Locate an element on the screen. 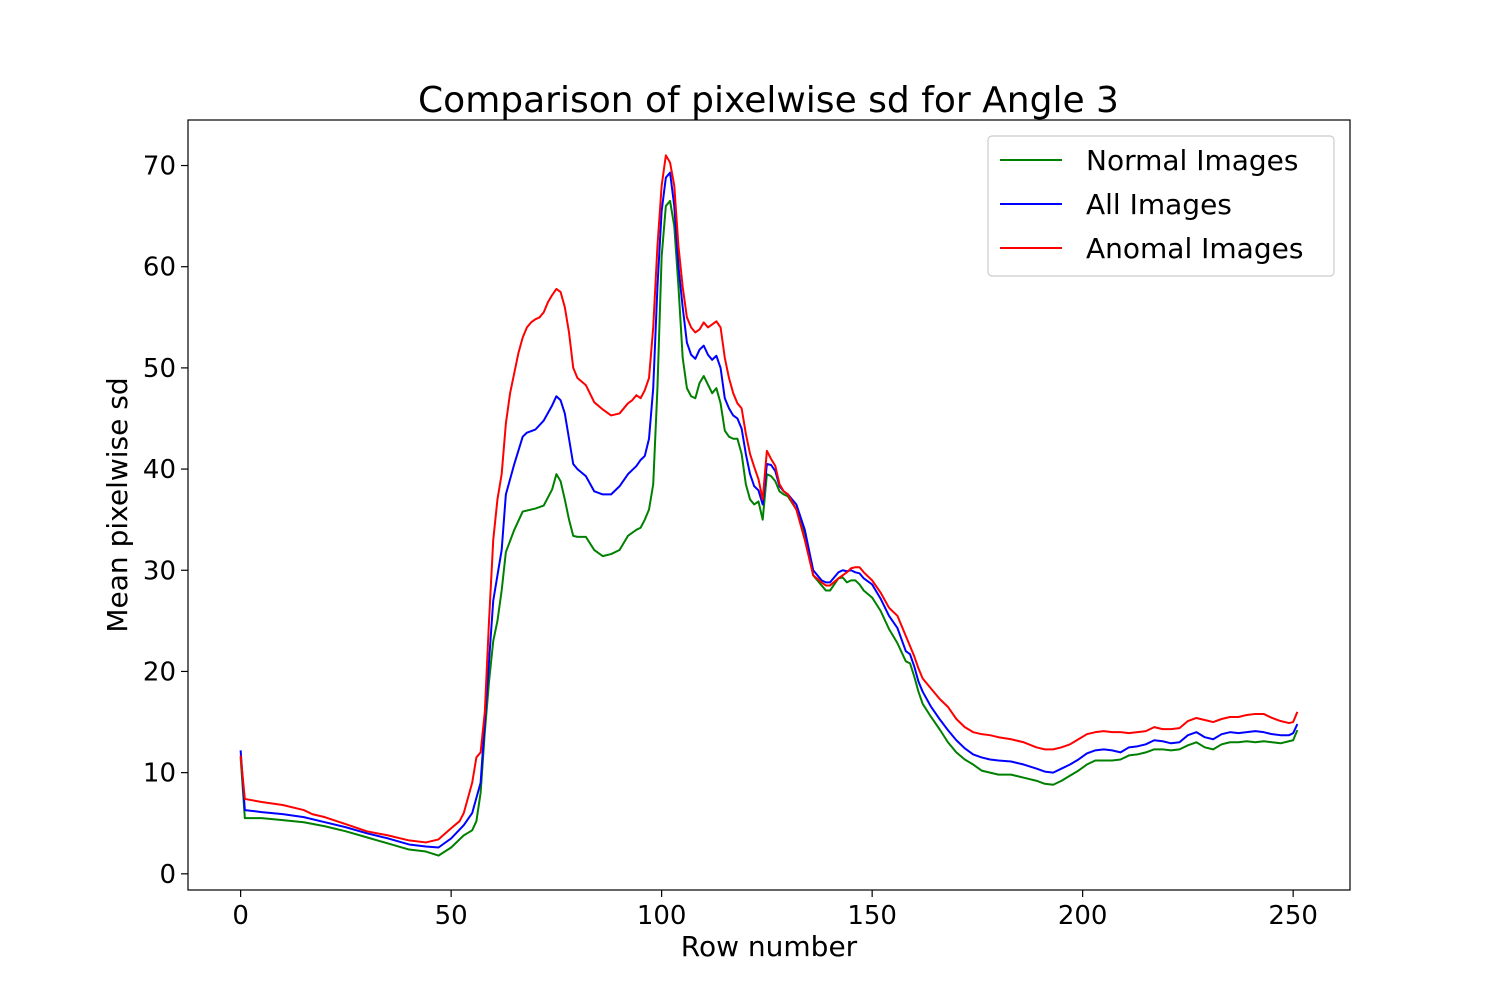 This screenshot has height=1000, width=1500. legend-label-all-images: All Images is located at coordinates (1159, 204).